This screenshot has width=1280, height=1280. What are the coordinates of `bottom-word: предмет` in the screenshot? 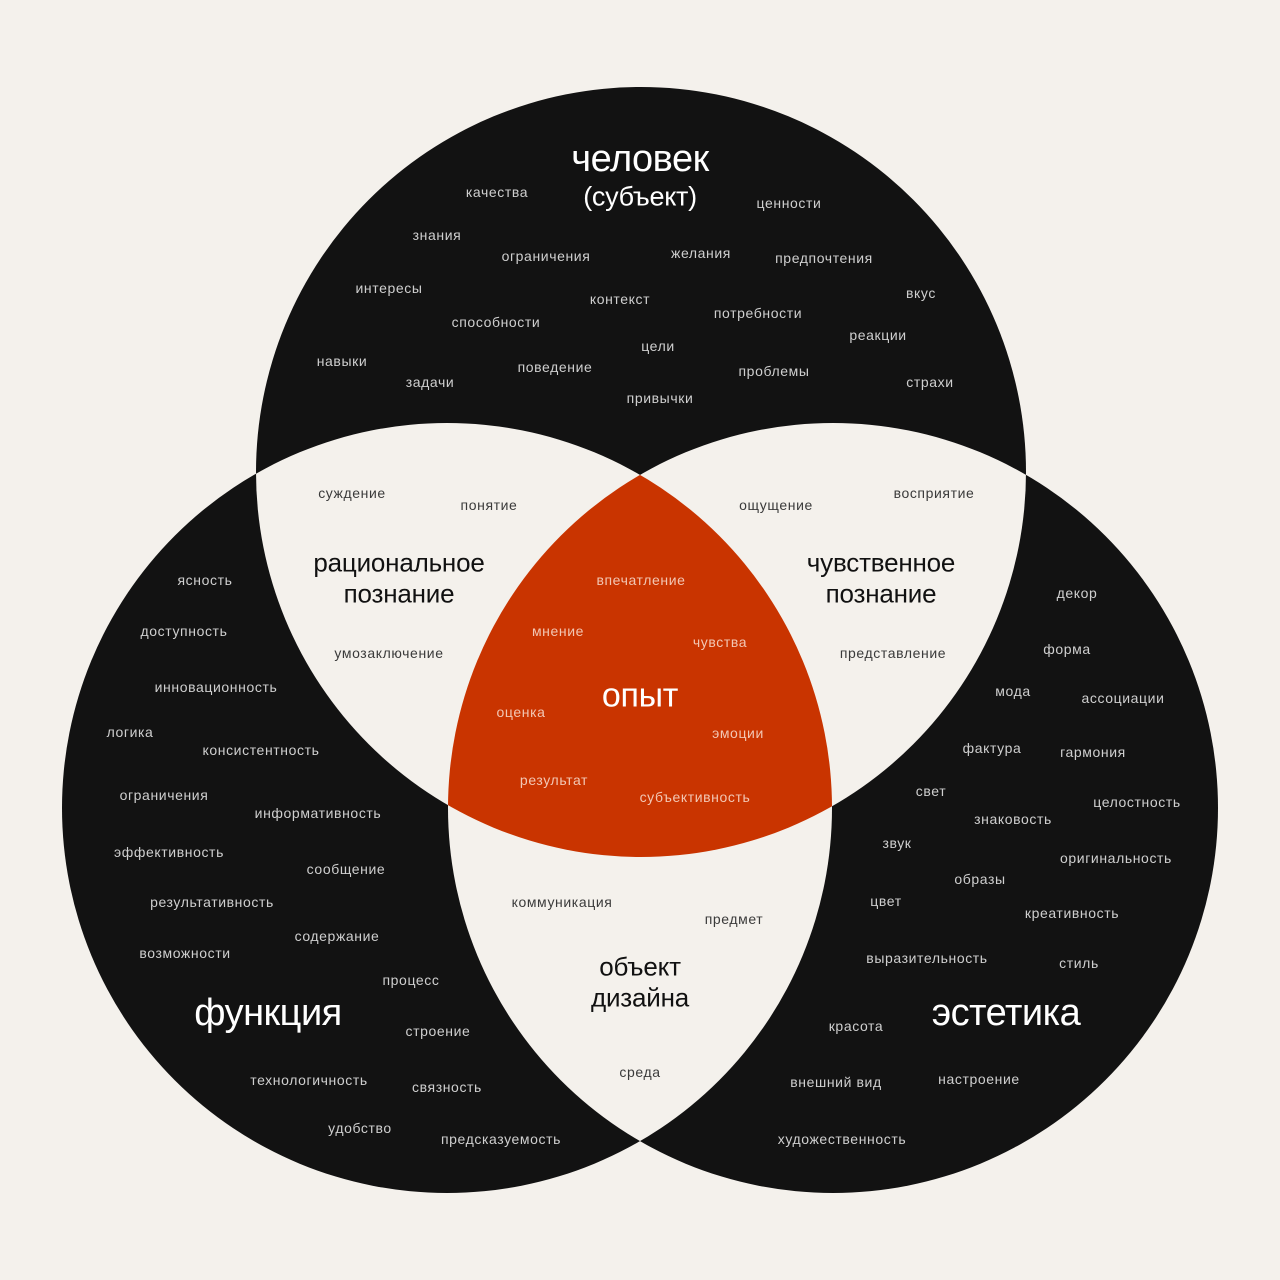 It's located at (734, 919).